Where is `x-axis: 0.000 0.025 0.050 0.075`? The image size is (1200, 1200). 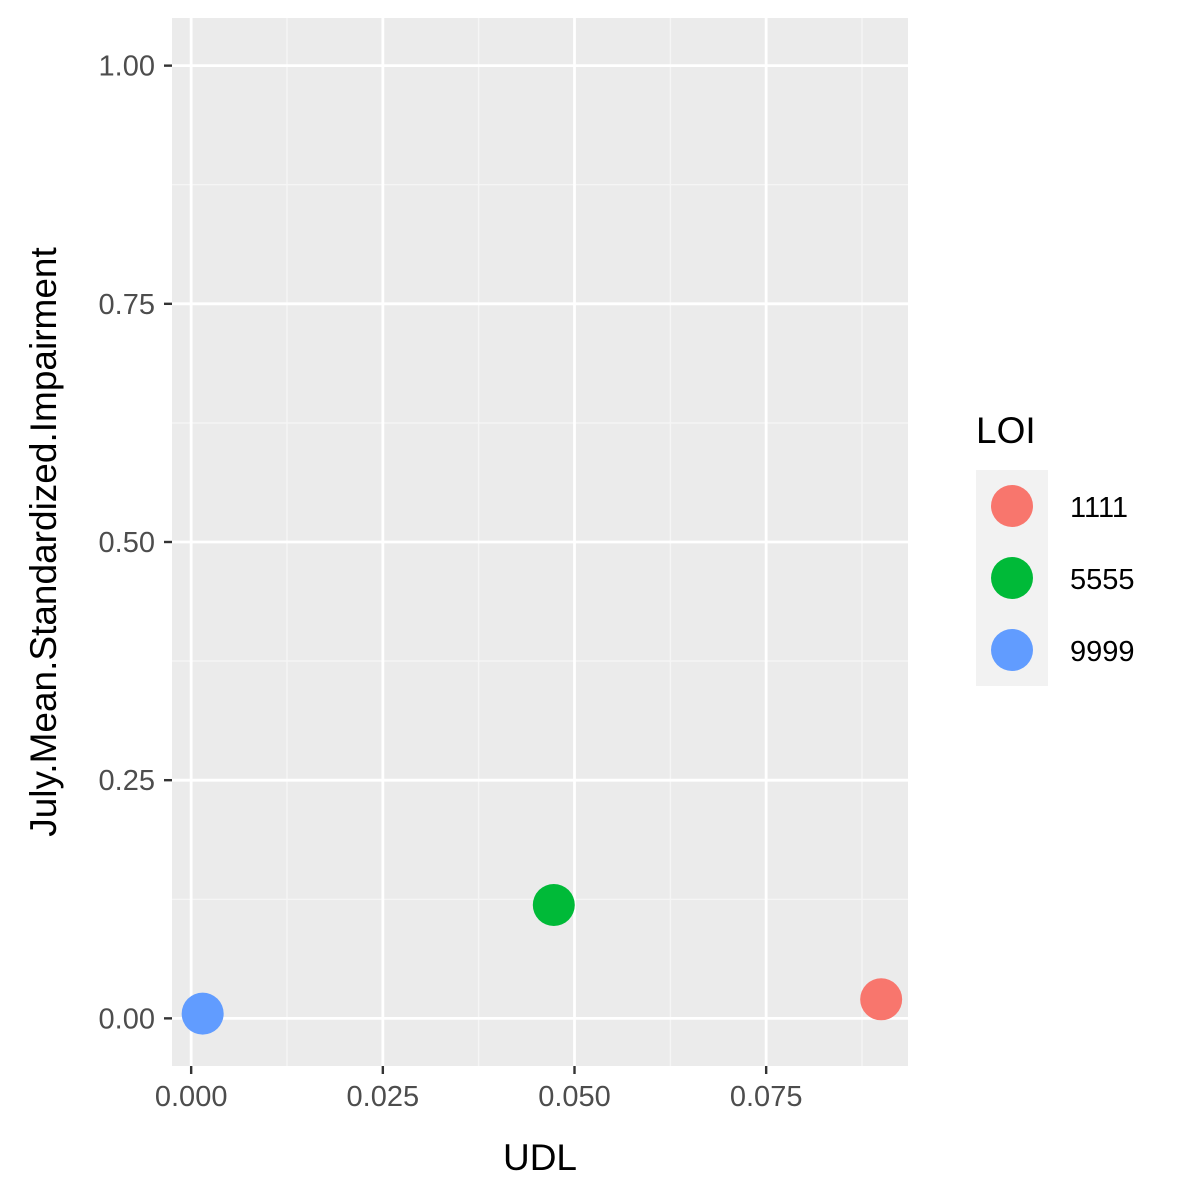
x-axis: 0.000 0.025 0.050 0.075 is located at coordinates (479, 1089).